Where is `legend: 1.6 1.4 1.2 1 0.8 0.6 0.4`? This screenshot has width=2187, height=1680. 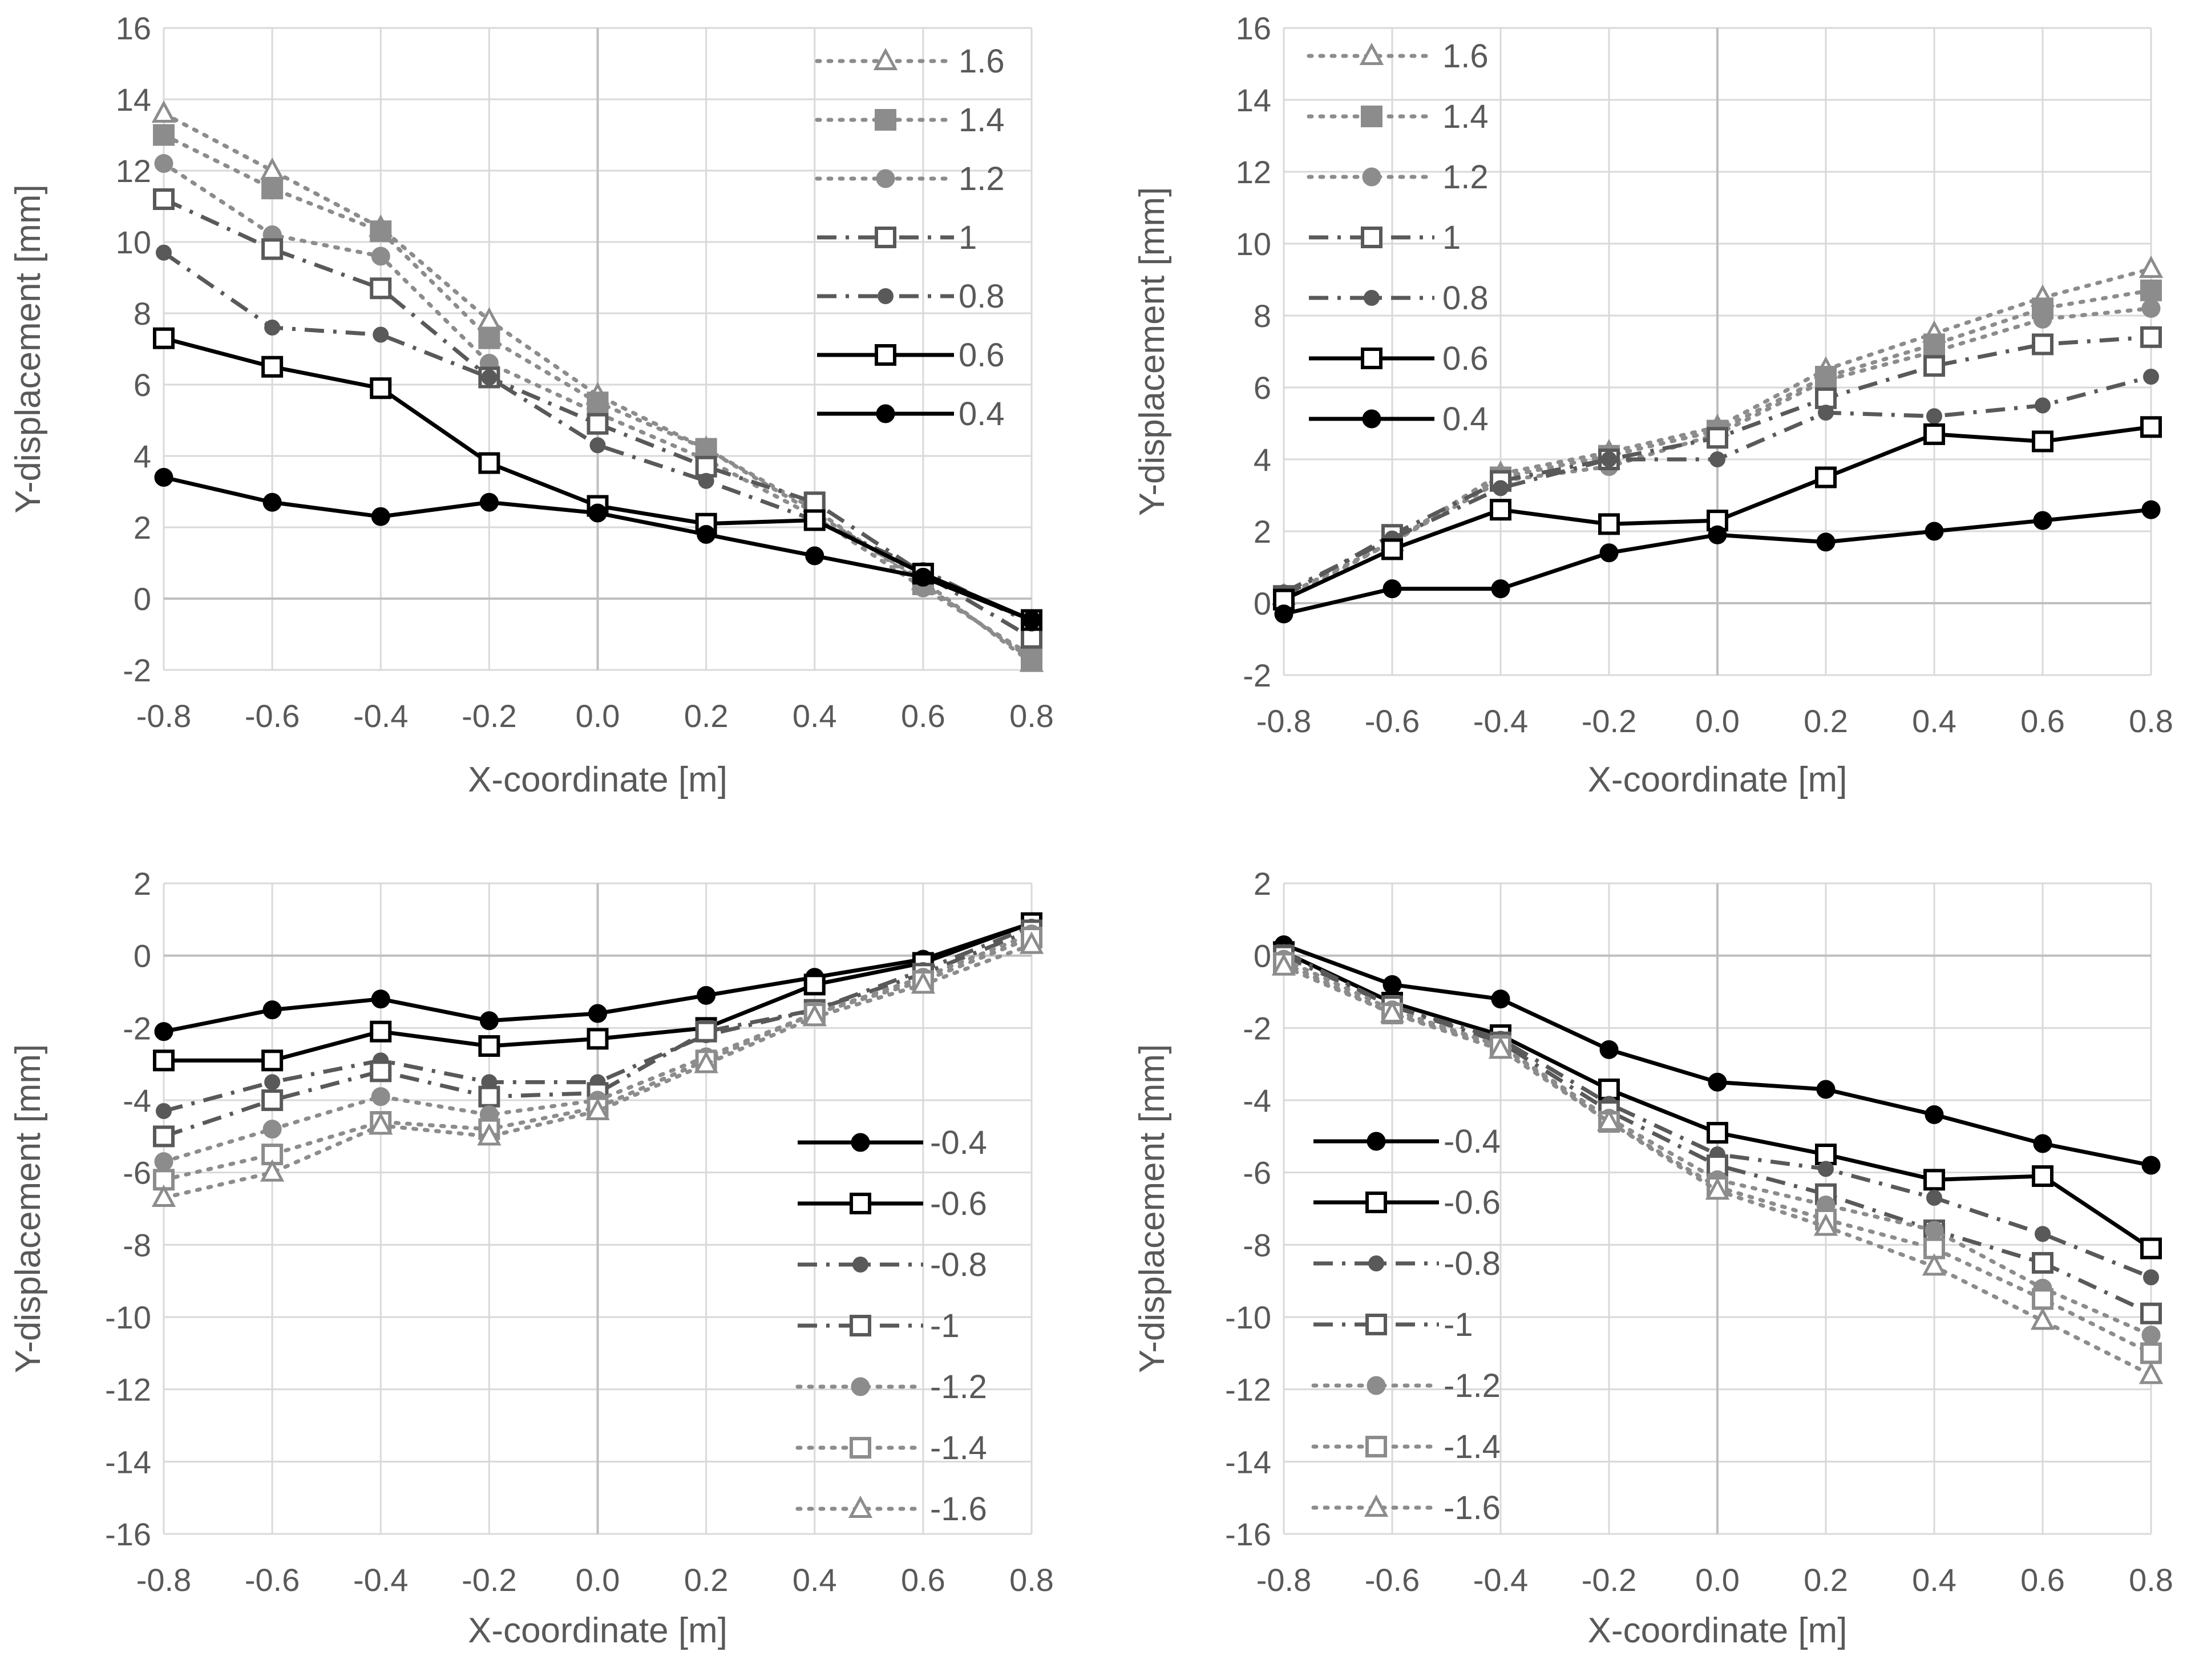 legend: 1.6 1.4 1.2 1 0.8 0.6 0.4 is located at coordinates (1398, 238).